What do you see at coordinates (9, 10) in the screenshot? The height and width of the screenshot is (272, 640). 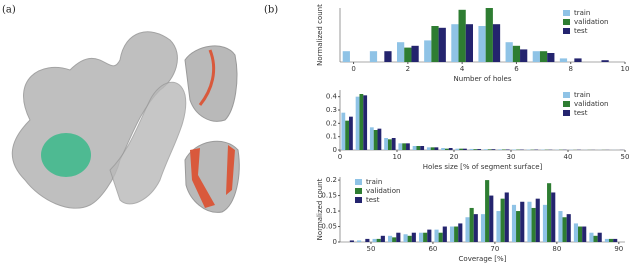 I see `panel-label: (a)` at bounding box center [9, 10].